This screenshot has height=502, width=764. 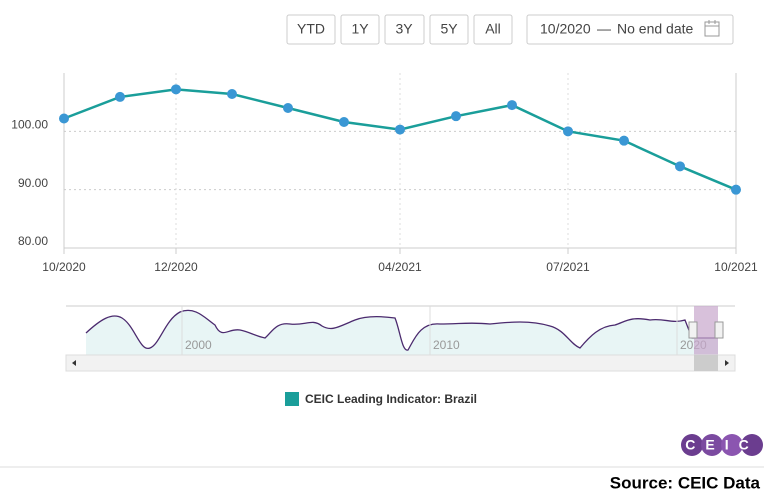 I want to click on scrollbar-thumb, so click(x=706, y=363).